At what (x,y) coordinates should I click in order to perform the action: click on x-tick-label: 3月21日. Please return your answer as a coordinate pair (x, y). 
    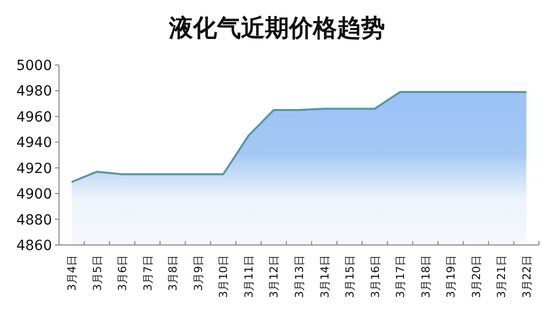
    Looking at the image, I should click on (501, 276).